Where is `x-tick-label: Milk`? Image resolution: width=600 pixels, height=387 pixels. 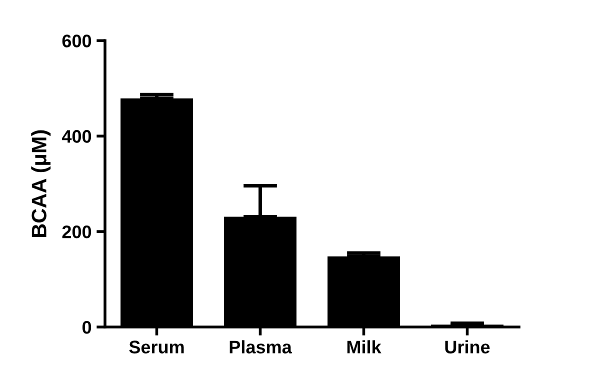
x-tick-label: Milk is located at coordinates (364, 347).